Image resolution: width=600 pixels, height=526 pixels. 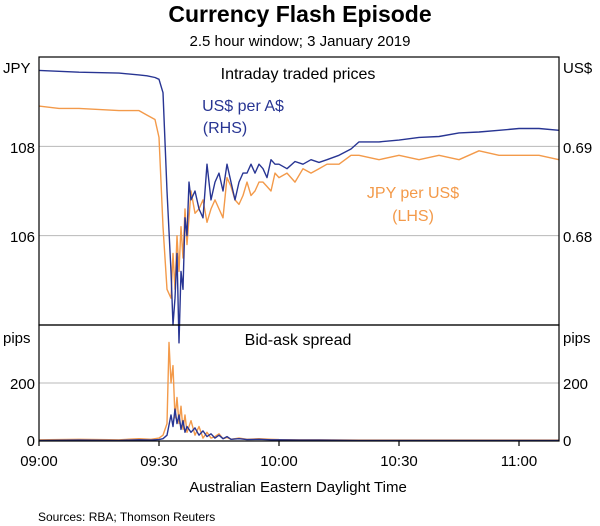 What do you see at coordinates (31, 441) in the screenshot?
I see `spread-left-tick-0: 0` at bounding box center [31, 441].